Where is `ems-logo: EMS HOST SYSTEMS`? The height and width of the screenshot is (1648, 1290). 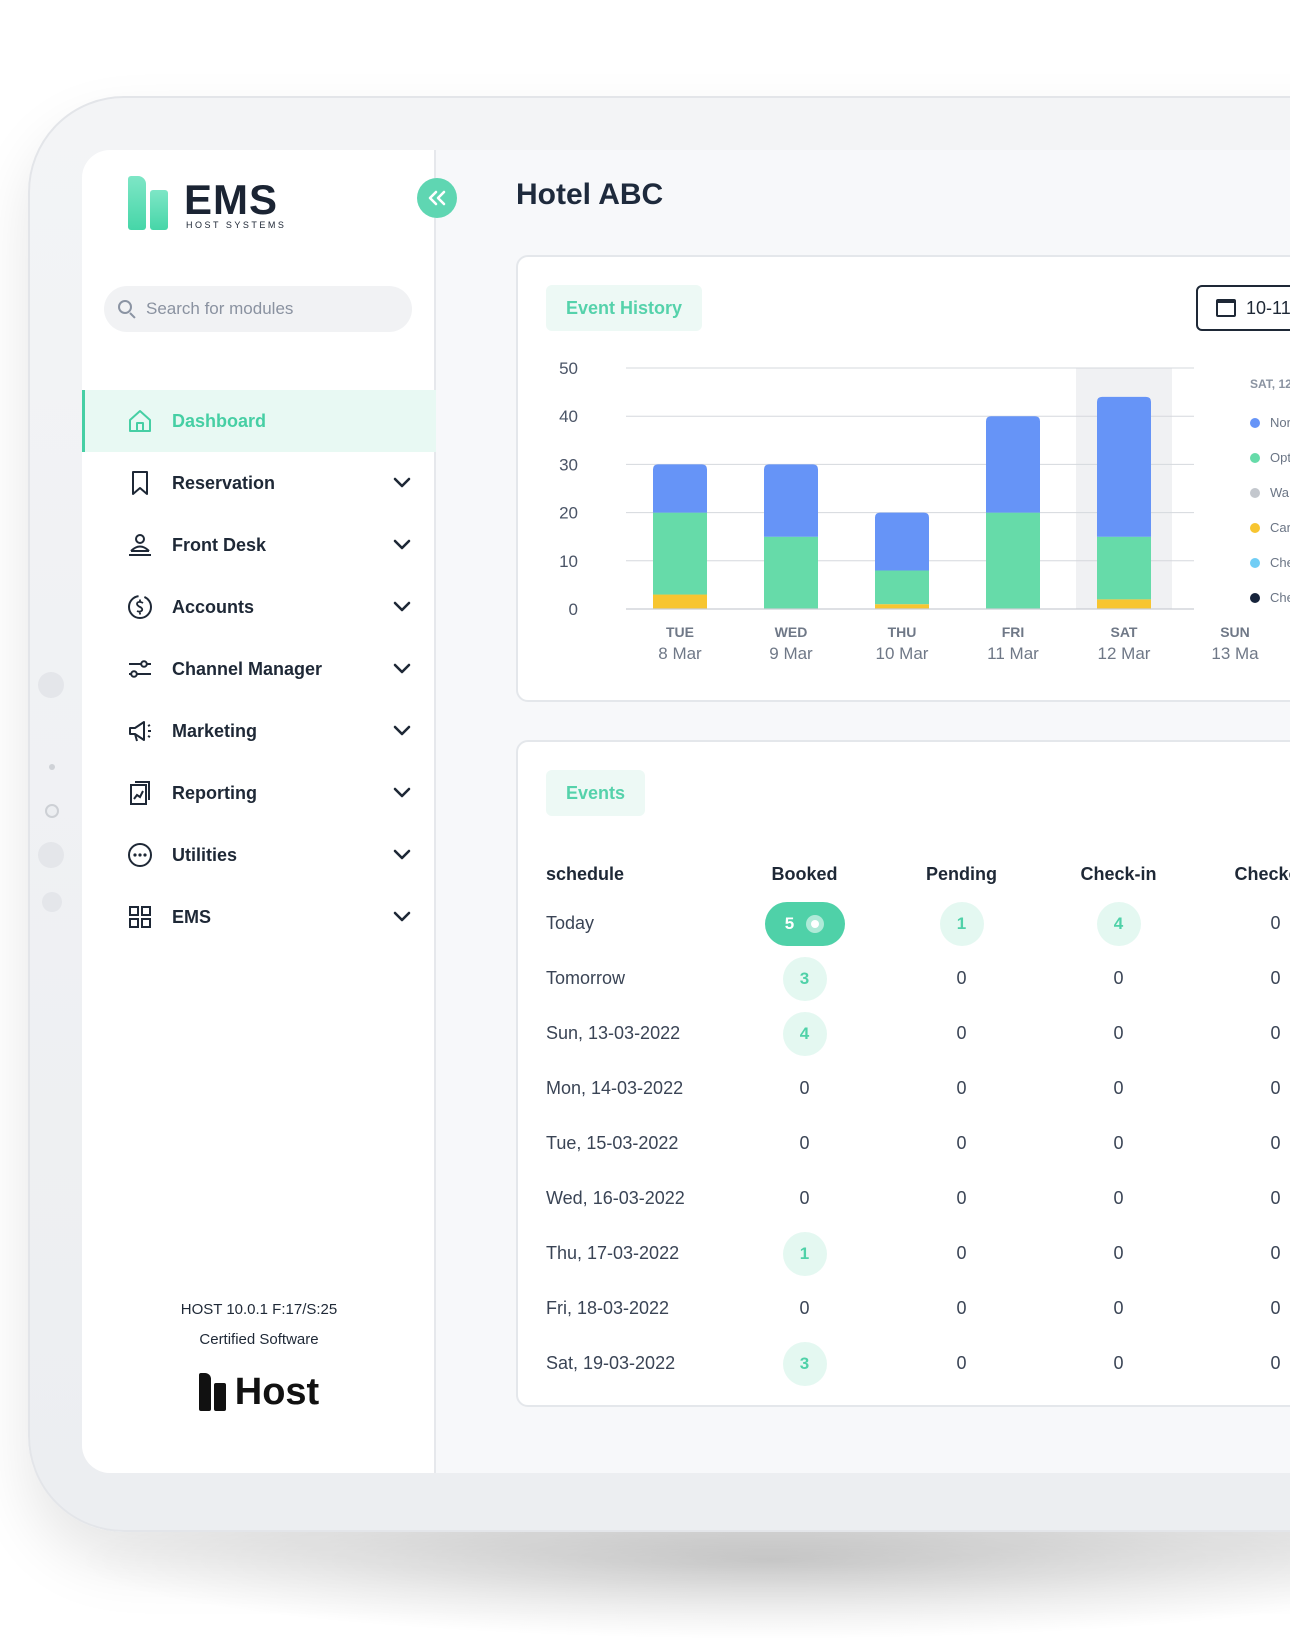 ems-logo: EMS HOST SYSTEMS is located at coordinates (207, 199).